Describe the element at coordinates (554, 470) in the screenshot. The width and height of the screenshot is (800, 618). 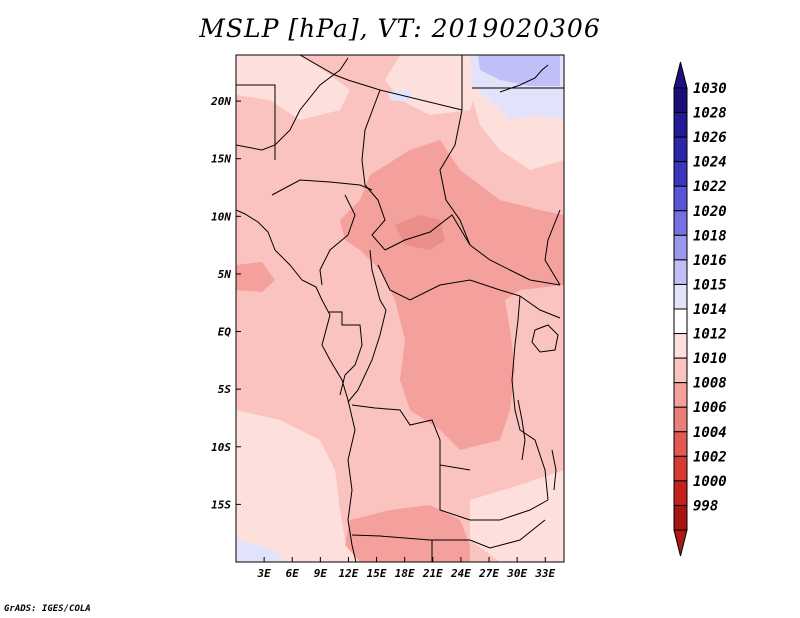
I see `lake-malawi` at that location.